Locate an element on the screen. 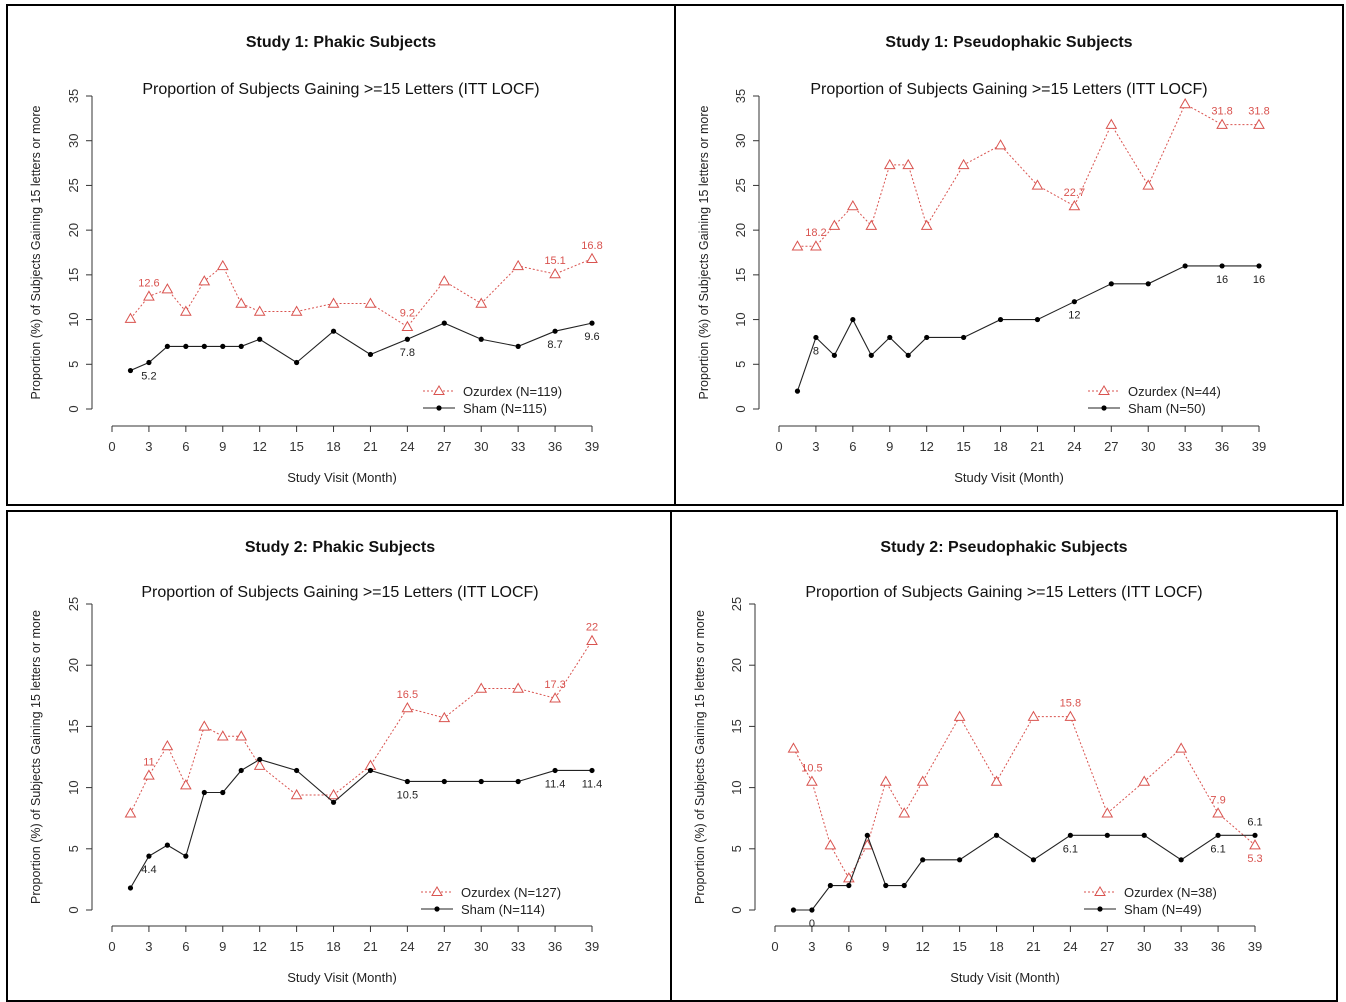 Image resolution: width=1346 pixels, height=1002 pixels. ozurdex-data-label: 11 is located at coordinates (148, 762).